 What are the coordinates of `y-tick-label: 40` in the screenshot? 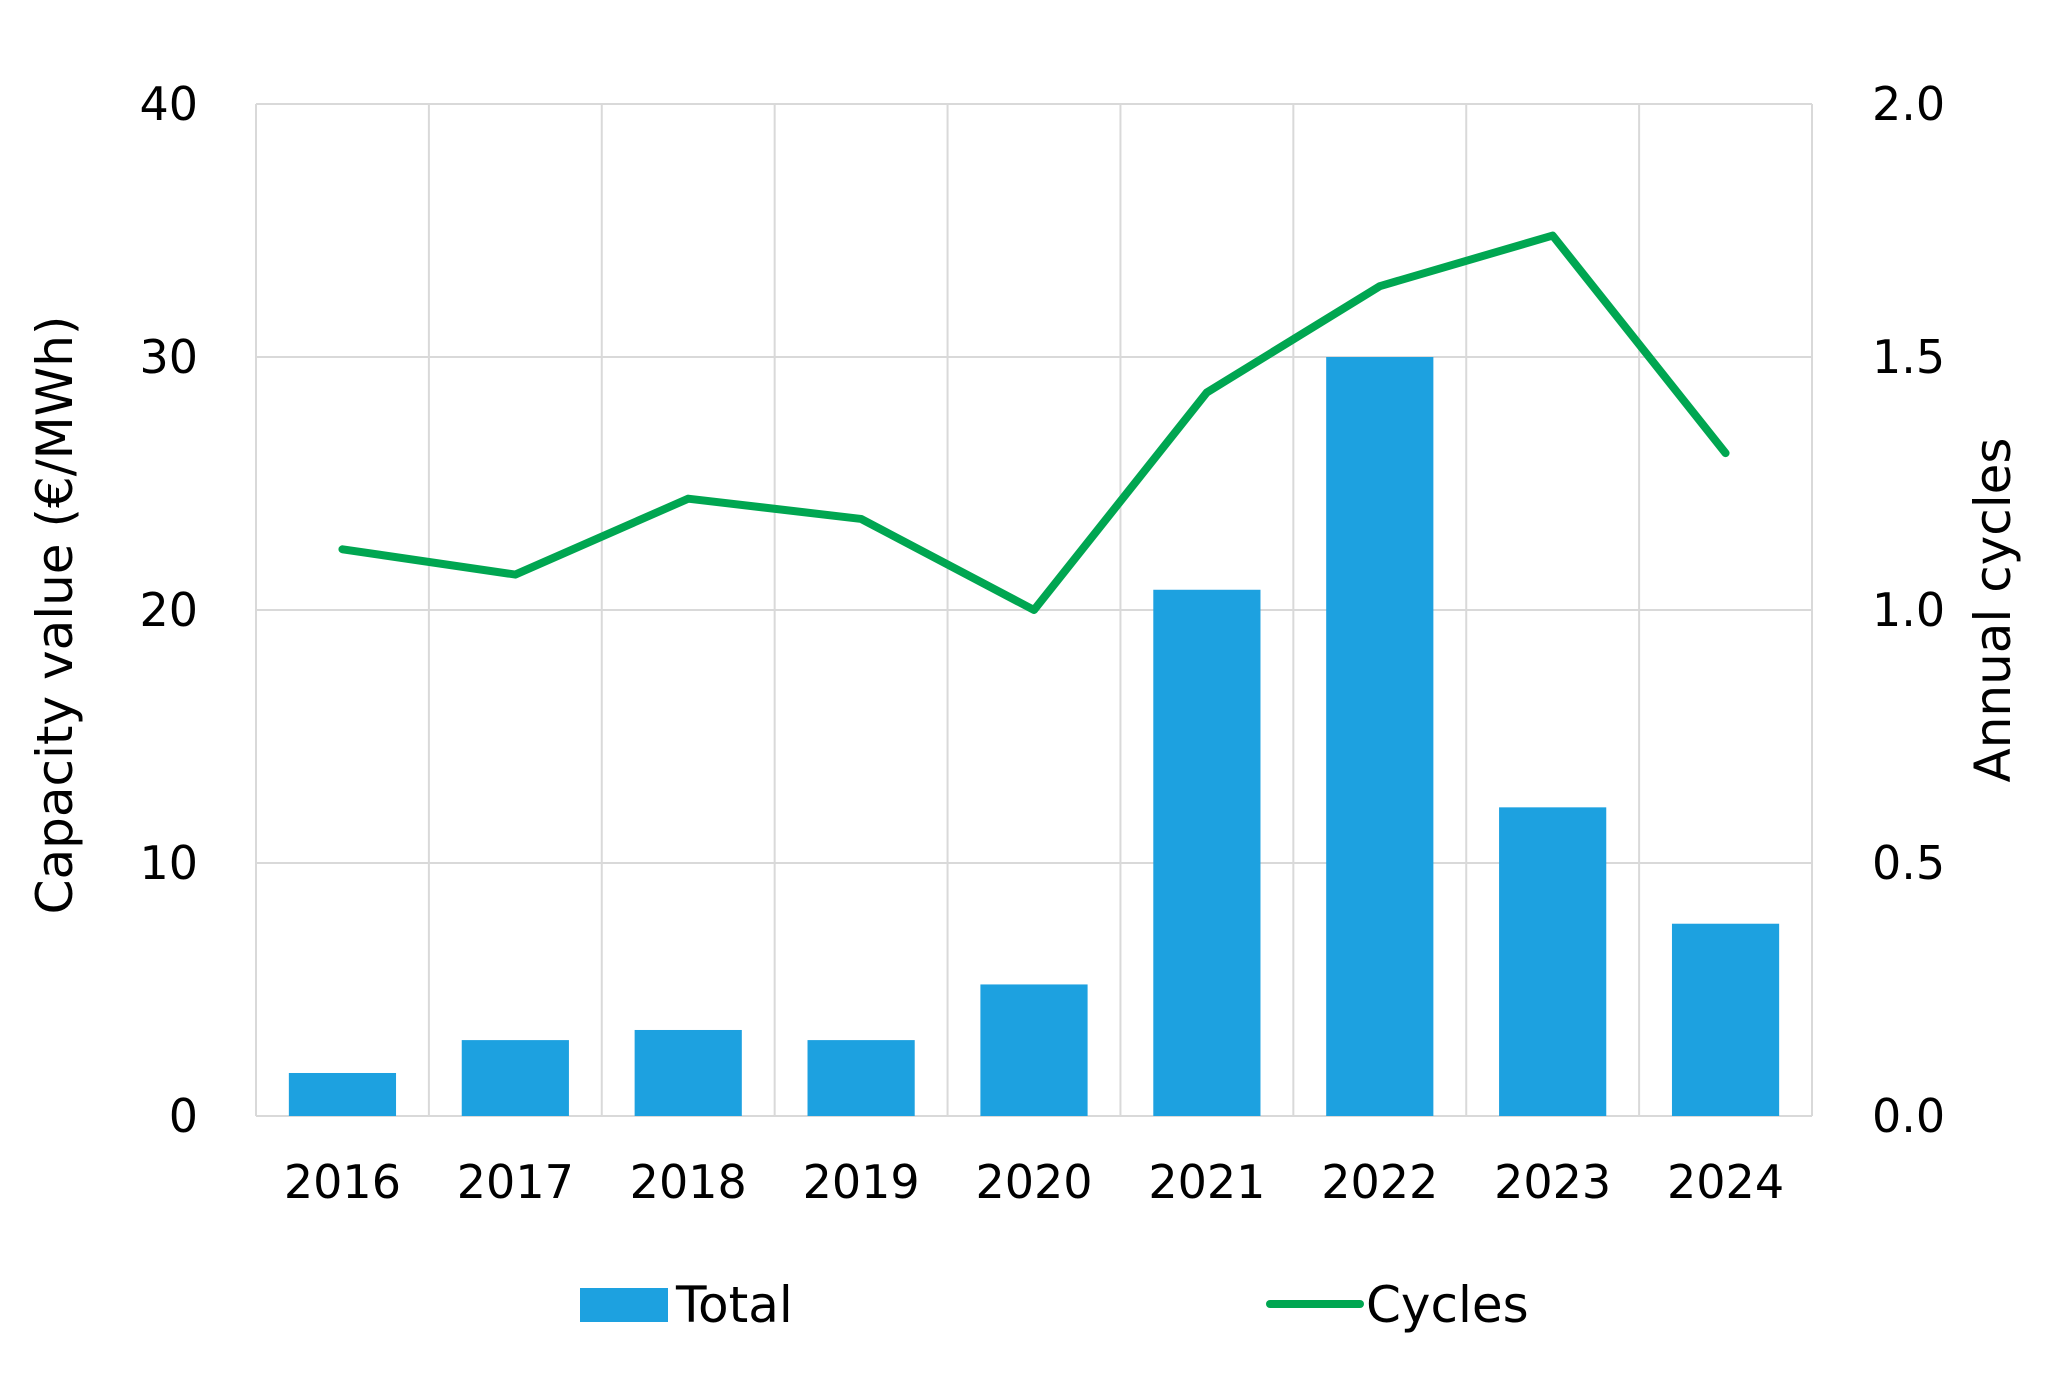 It's located at (168, 104).